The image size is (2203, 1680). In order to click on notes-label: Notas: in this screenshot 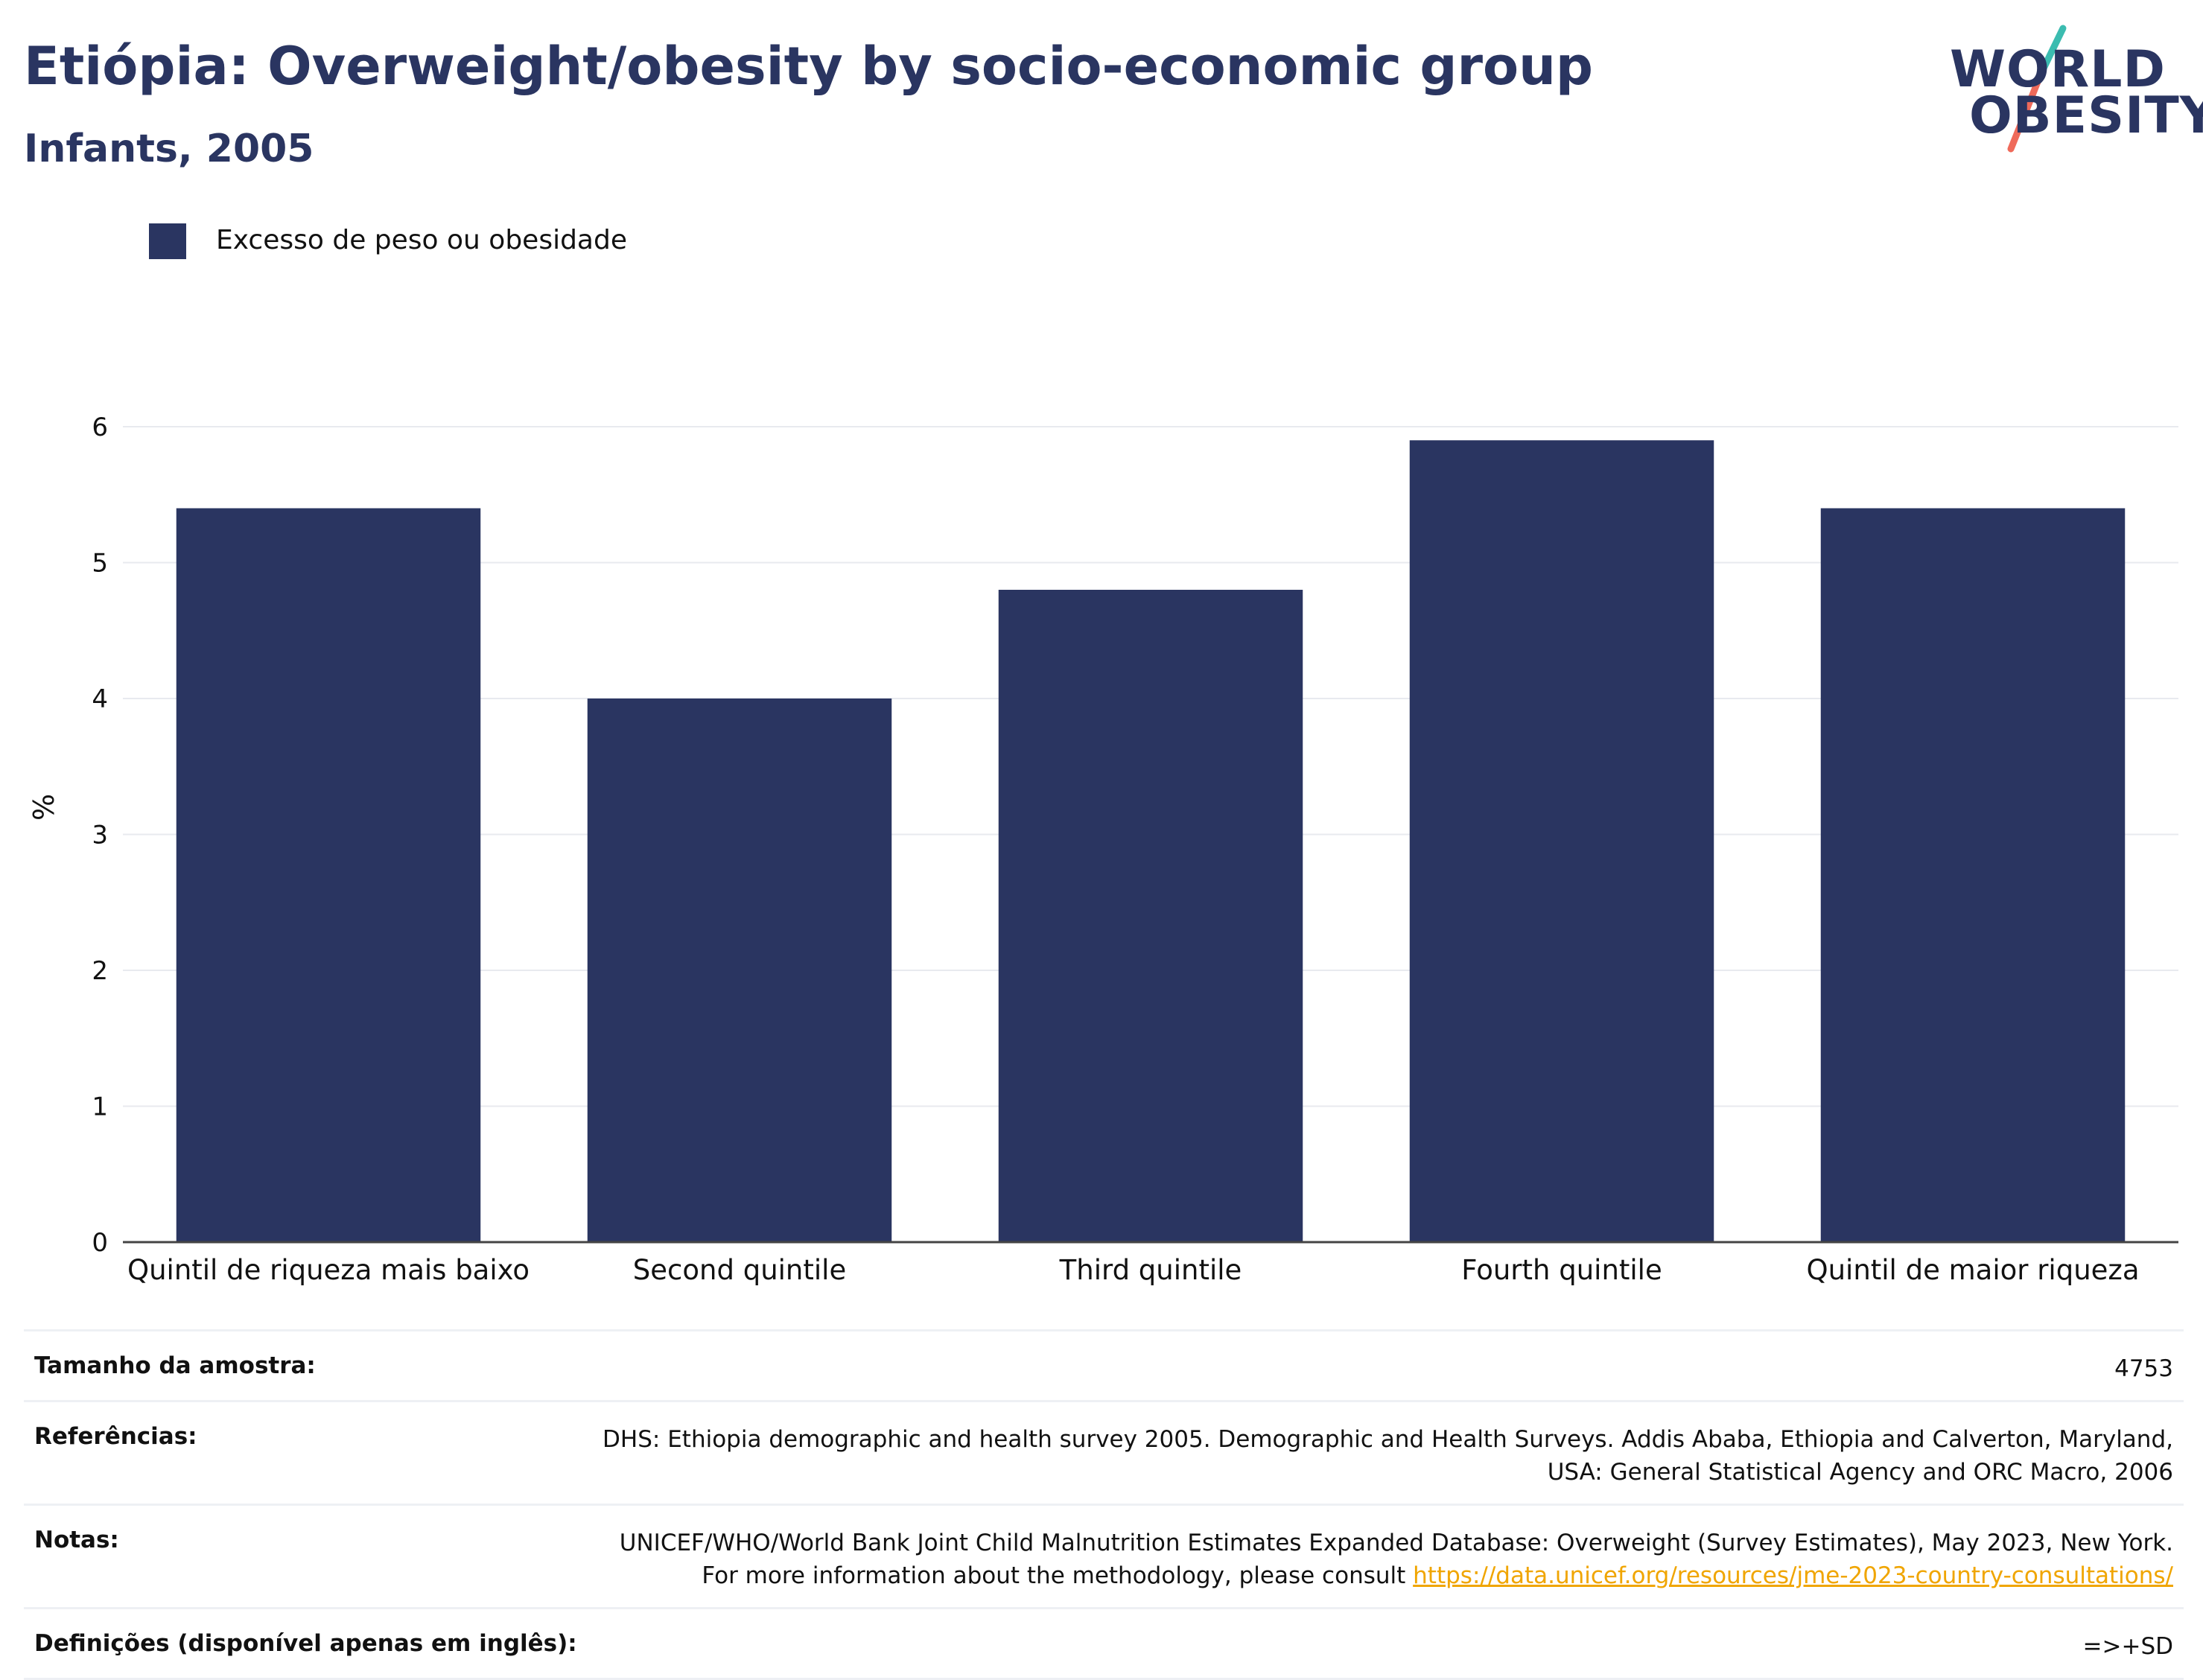, I will do `click(76, 1540)`.